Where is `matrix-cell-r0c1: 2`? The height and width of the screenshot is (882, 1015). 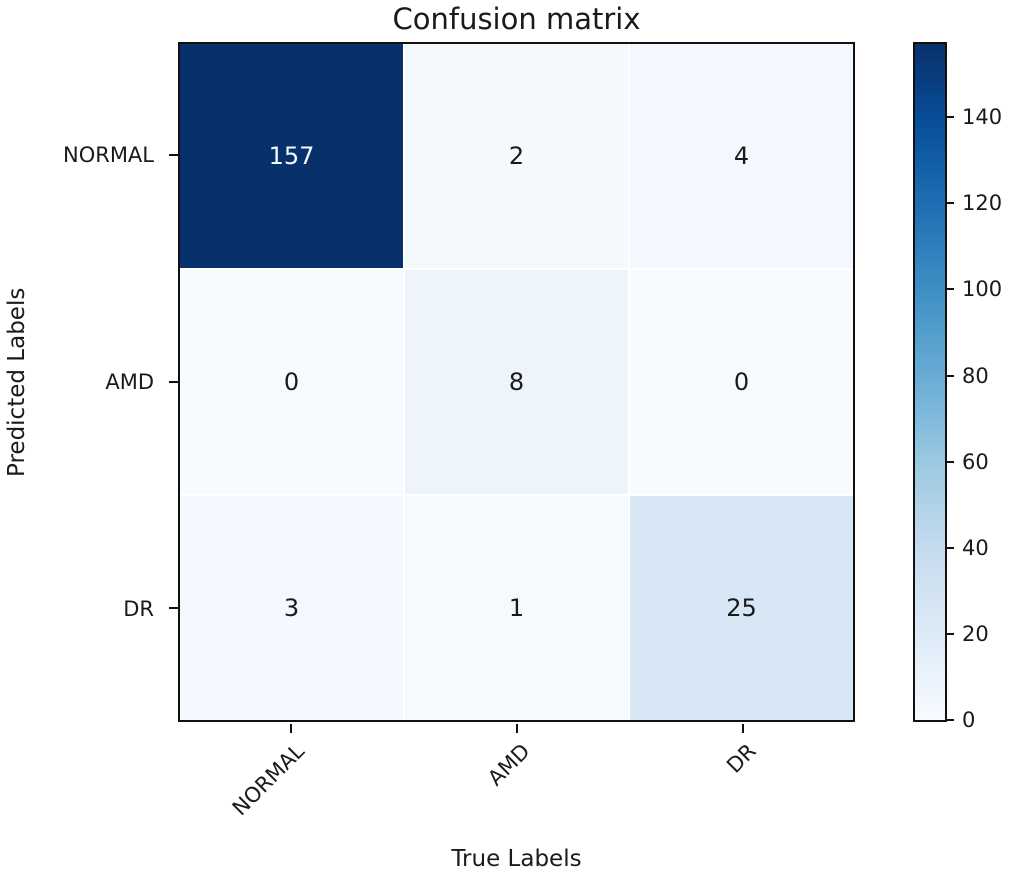
matrix-cell-r0c1: 2 is located at coordinates (516, 156).